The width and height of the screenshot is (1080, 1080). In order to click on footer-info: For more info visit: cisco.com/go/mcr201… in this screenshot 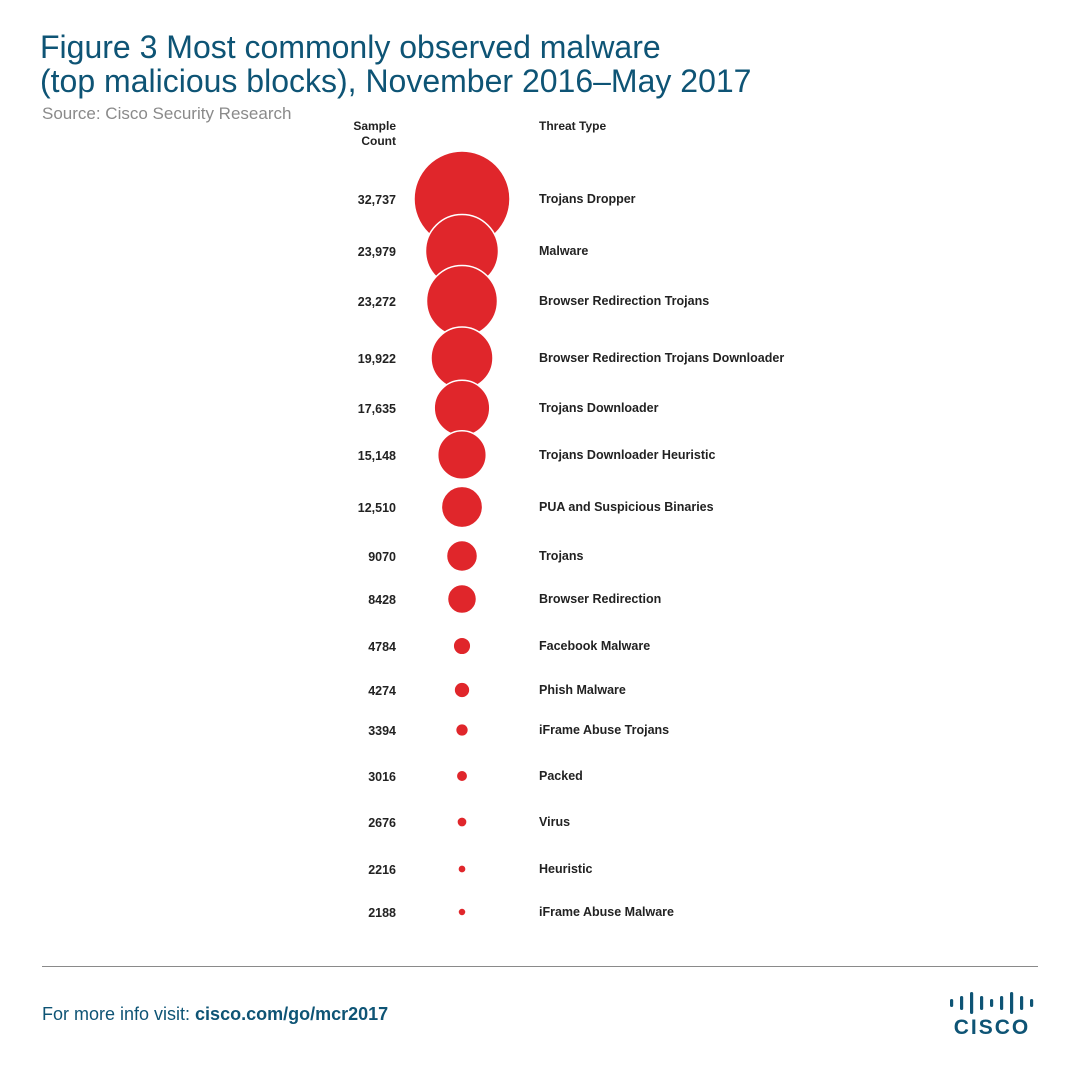, I will do `click(215, 1014)`.